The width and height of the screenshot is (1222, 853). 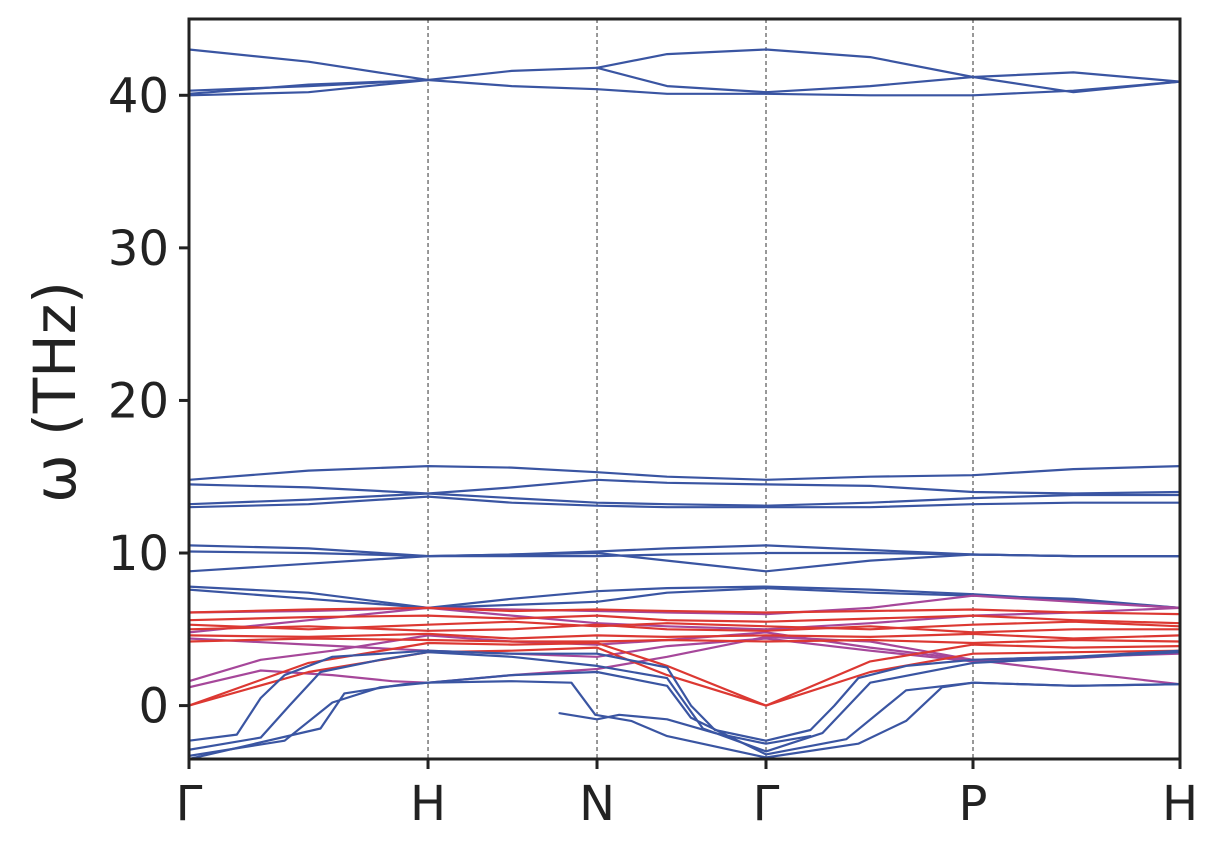 What do you see at coordinates (138, 554) in the screenshot?
I see `y-tick-label: 10` at bounding box center [138, 554].